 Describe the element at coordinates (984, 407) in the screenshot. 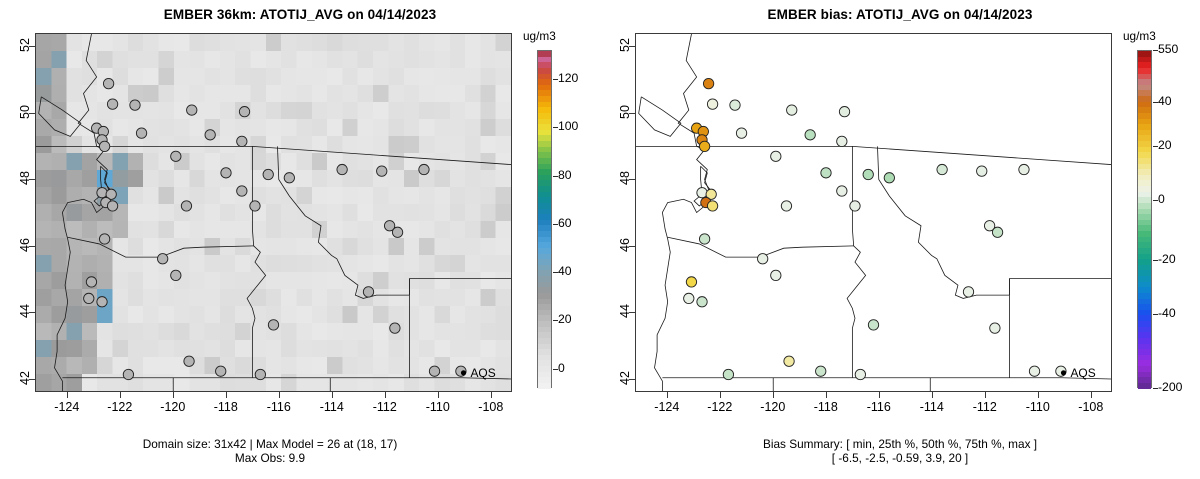

I see `x-tick-label: -112` at that location.